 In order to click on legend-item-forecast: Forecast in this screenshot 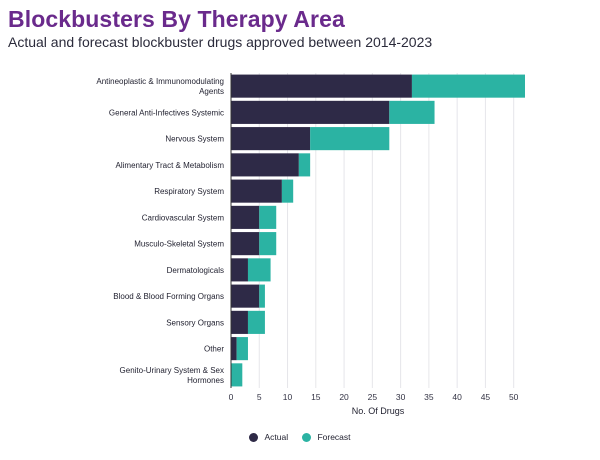, I will do `click(326, 437)`.